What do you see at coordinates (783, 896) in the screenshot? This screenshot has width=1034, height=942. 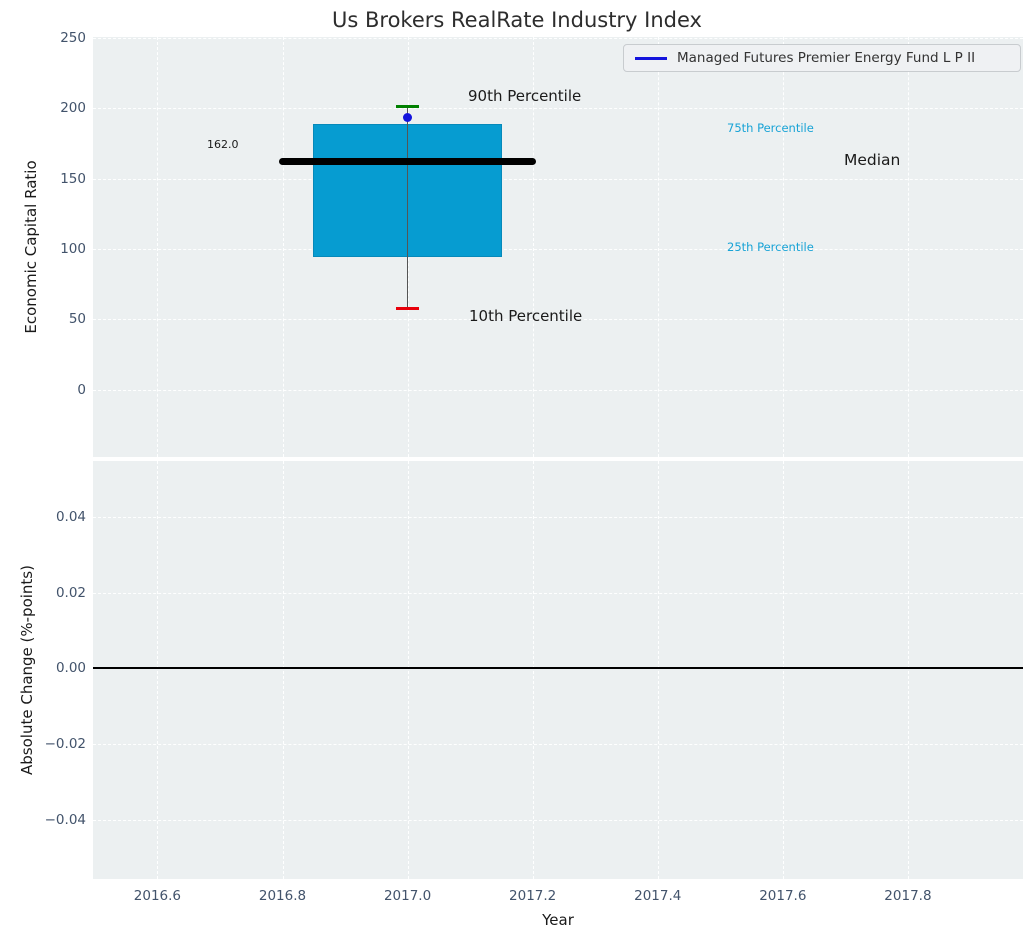 I see `x-tick-label: 2017.6` at bounding box center [783, 896].